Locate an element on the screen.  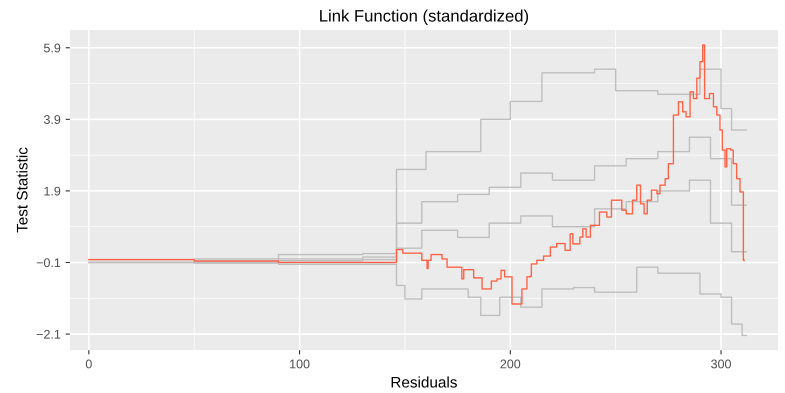
y-tick-label: −2.1 is located at coordinates (48, 334).